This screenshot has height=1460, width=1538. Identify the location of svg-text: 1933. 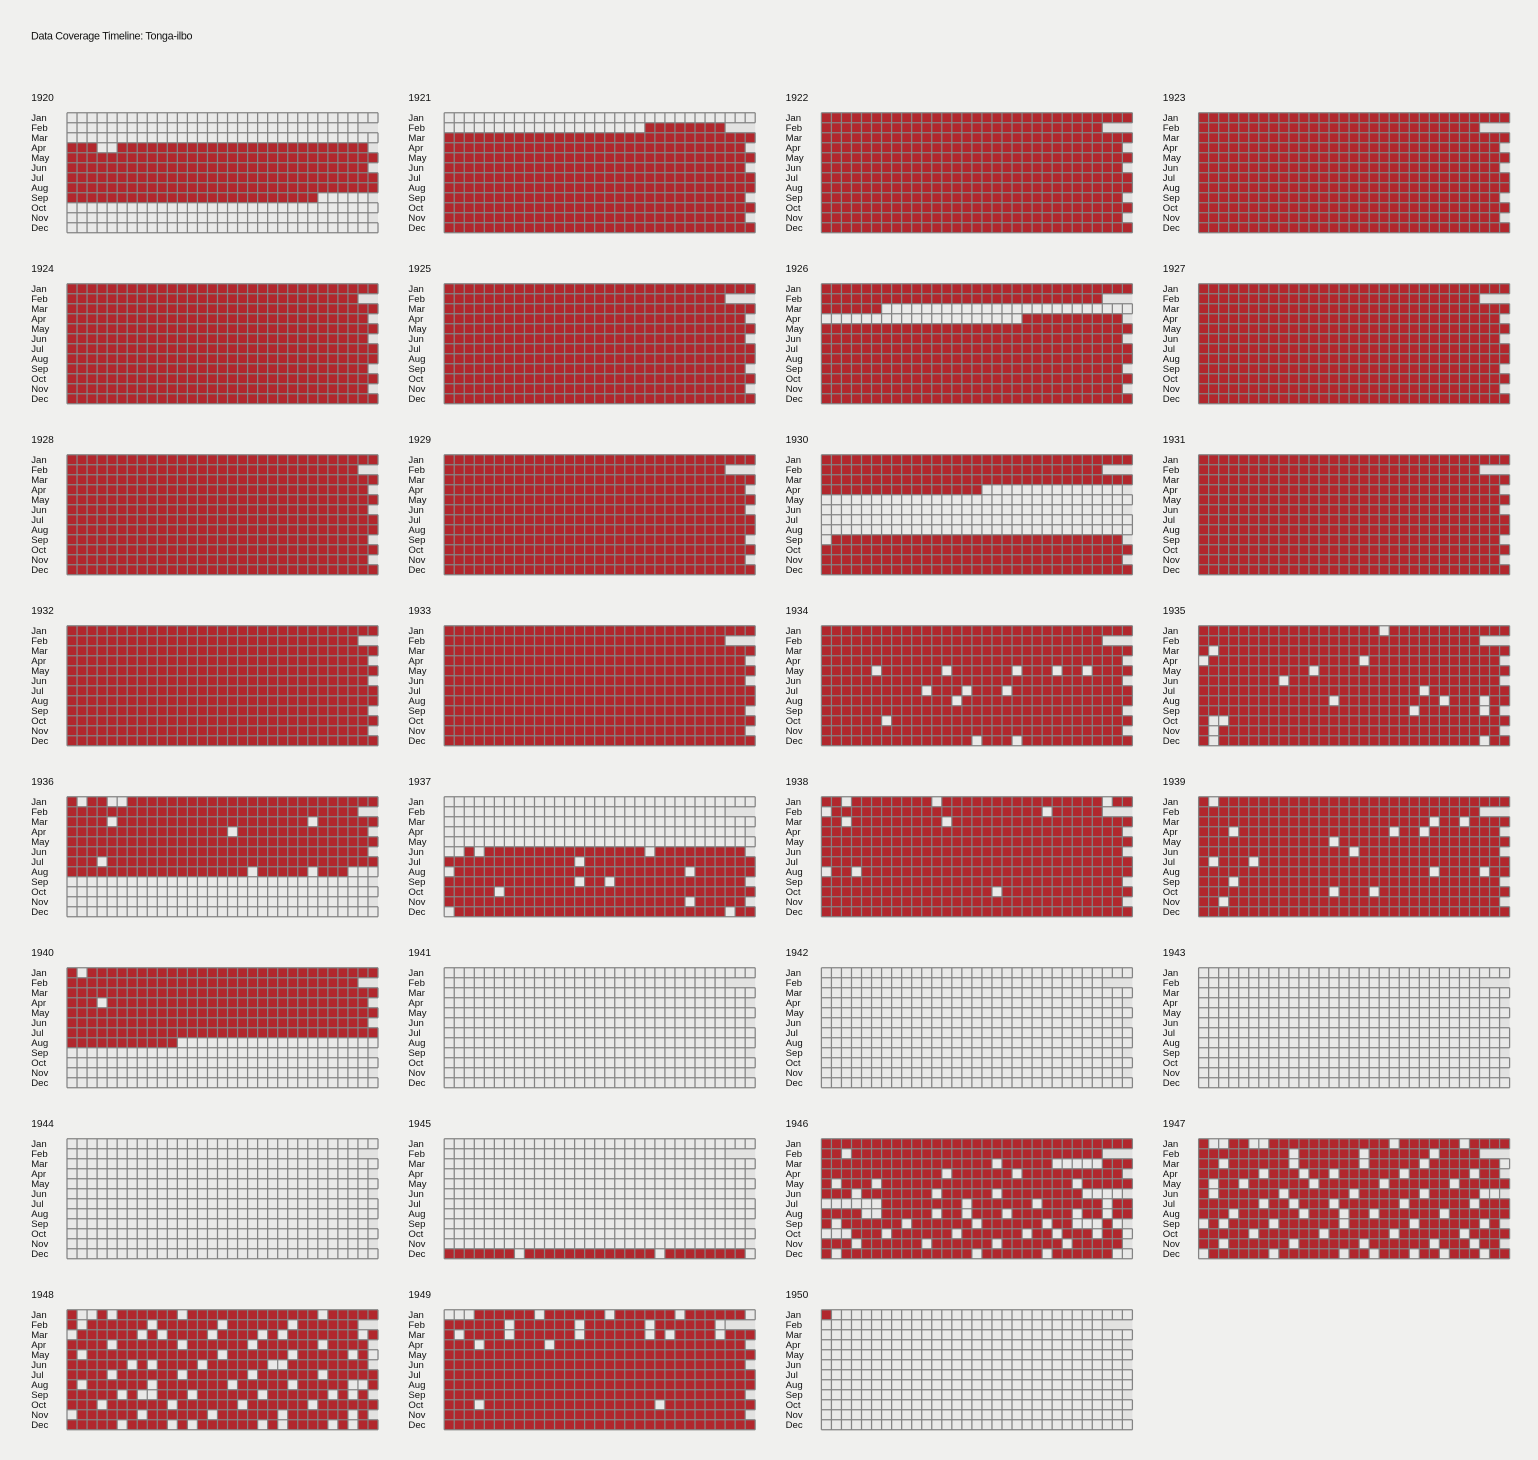
(419, 611).